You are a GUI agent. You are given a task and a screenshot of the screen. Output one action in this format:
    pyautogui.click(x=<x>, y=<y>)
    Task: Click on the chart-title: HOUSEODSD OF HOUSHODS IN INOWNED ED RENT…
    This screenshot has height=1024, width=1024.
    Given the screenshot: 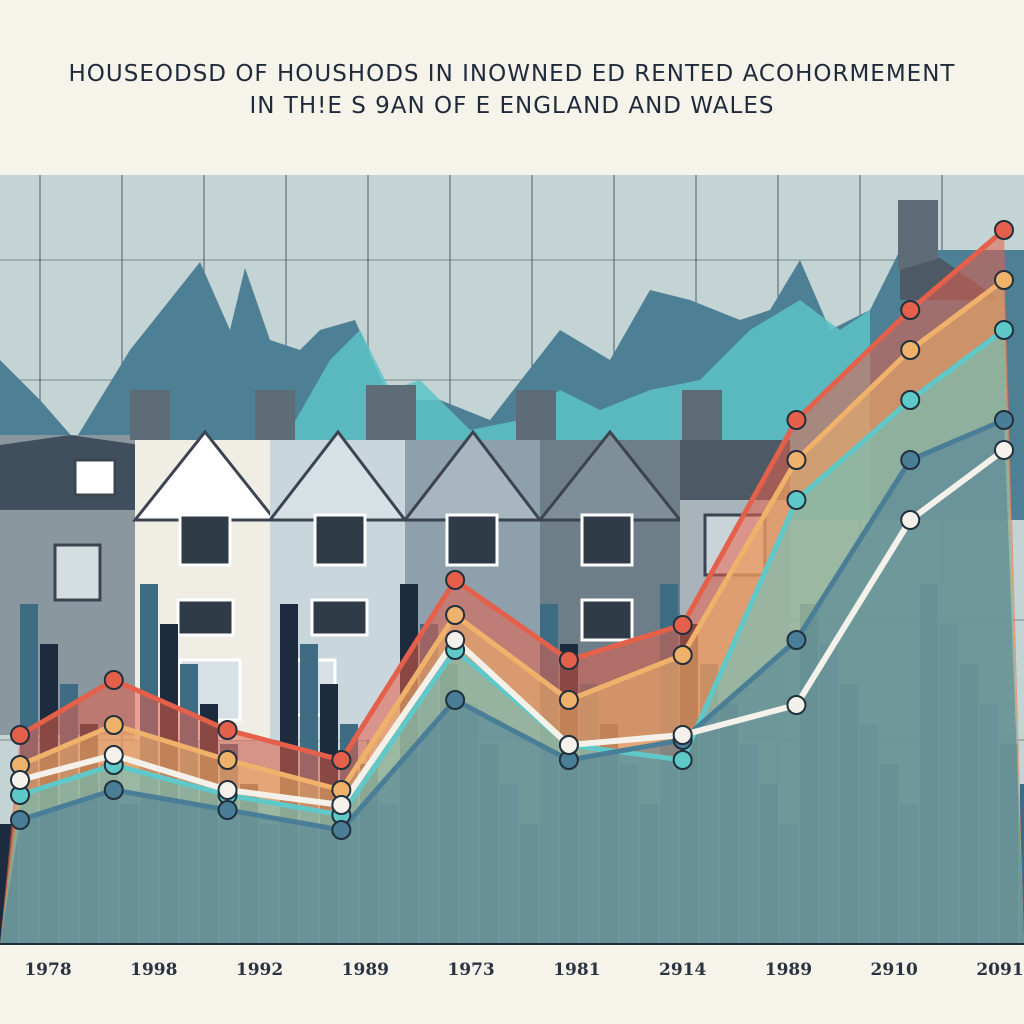 What is the action you would take?
    pyautogui.click(x=512, y=74)
    